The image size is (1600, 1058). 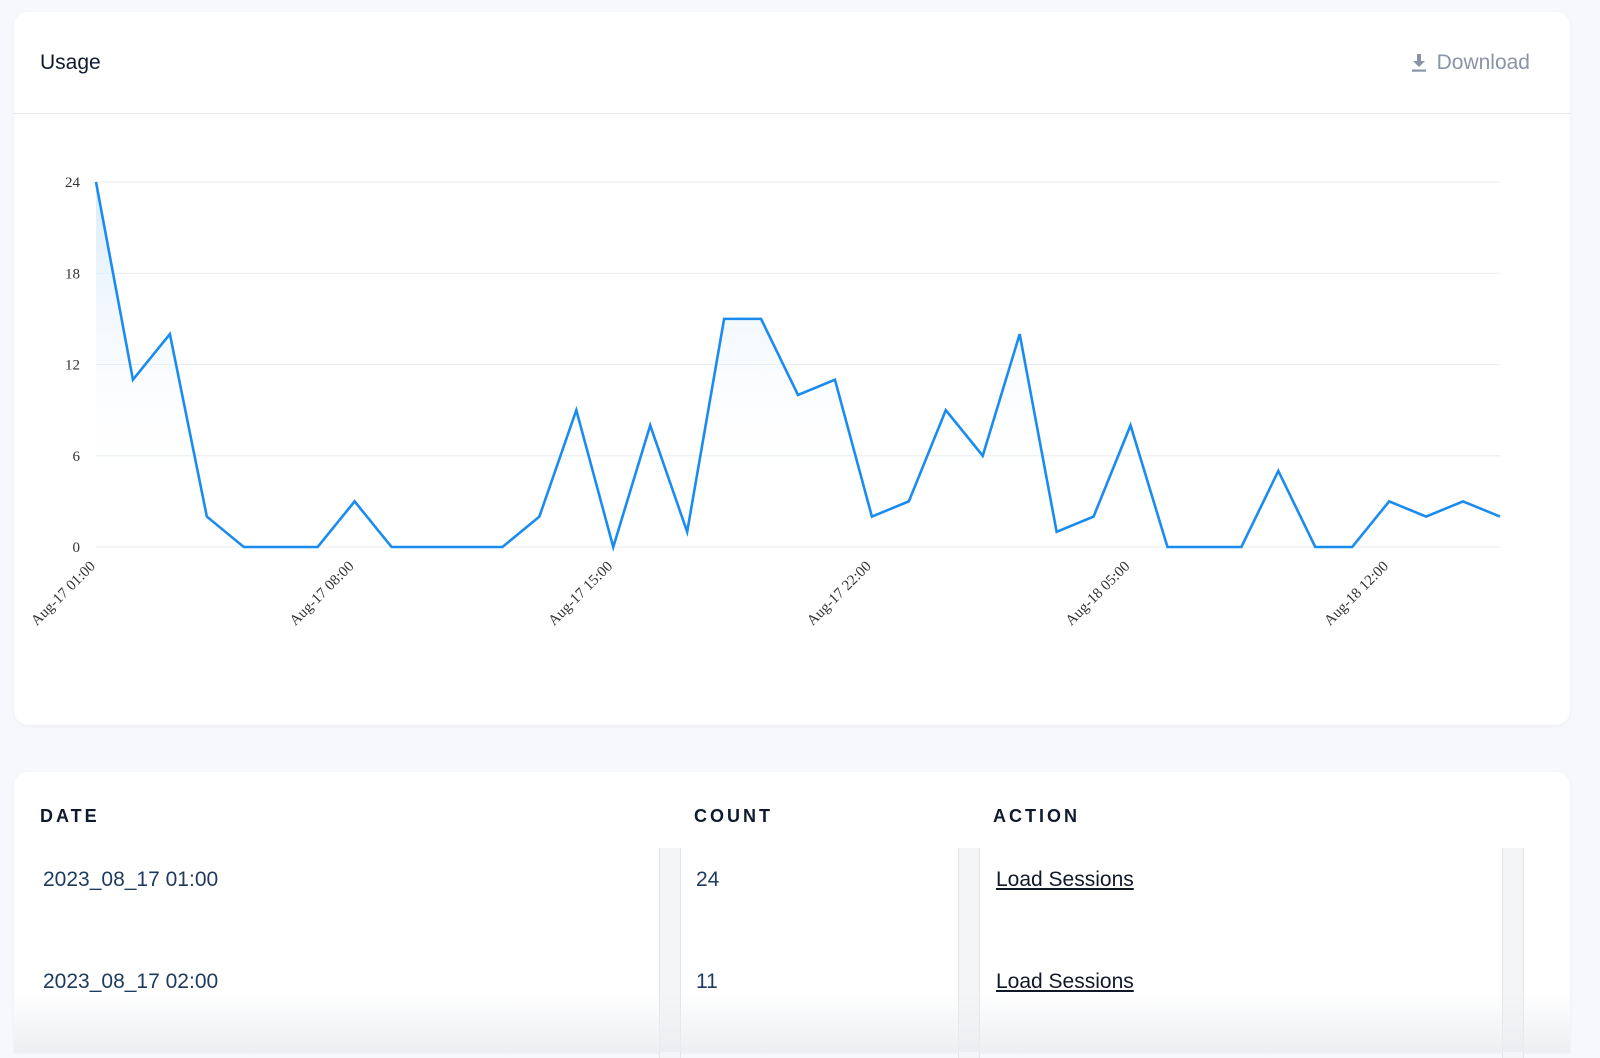 What do you see at coordinates (839, 594) in the screenshot?
I see `x-tick-label: Aug-17 22:00` at bounding box center [839, 594].